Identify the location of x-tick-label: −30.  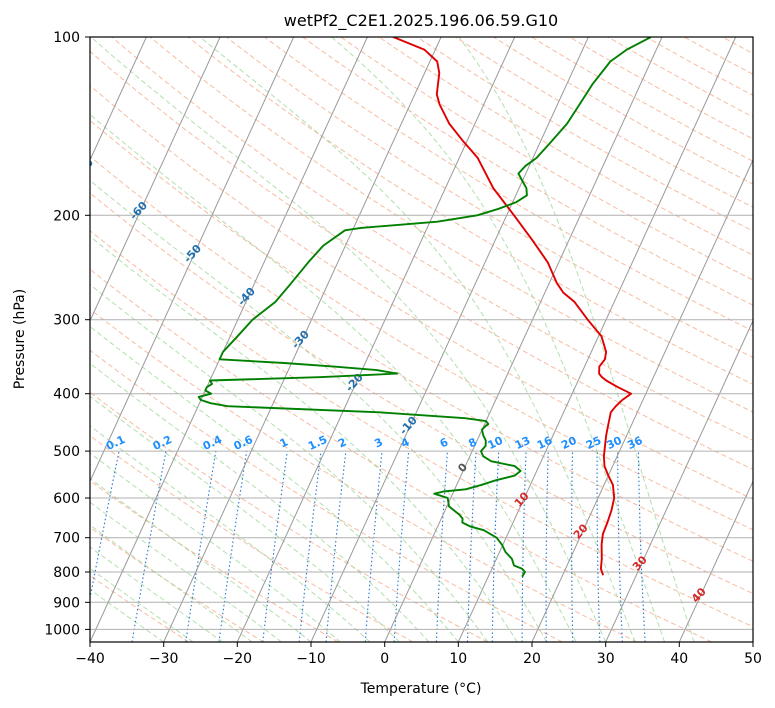
(164, 659).